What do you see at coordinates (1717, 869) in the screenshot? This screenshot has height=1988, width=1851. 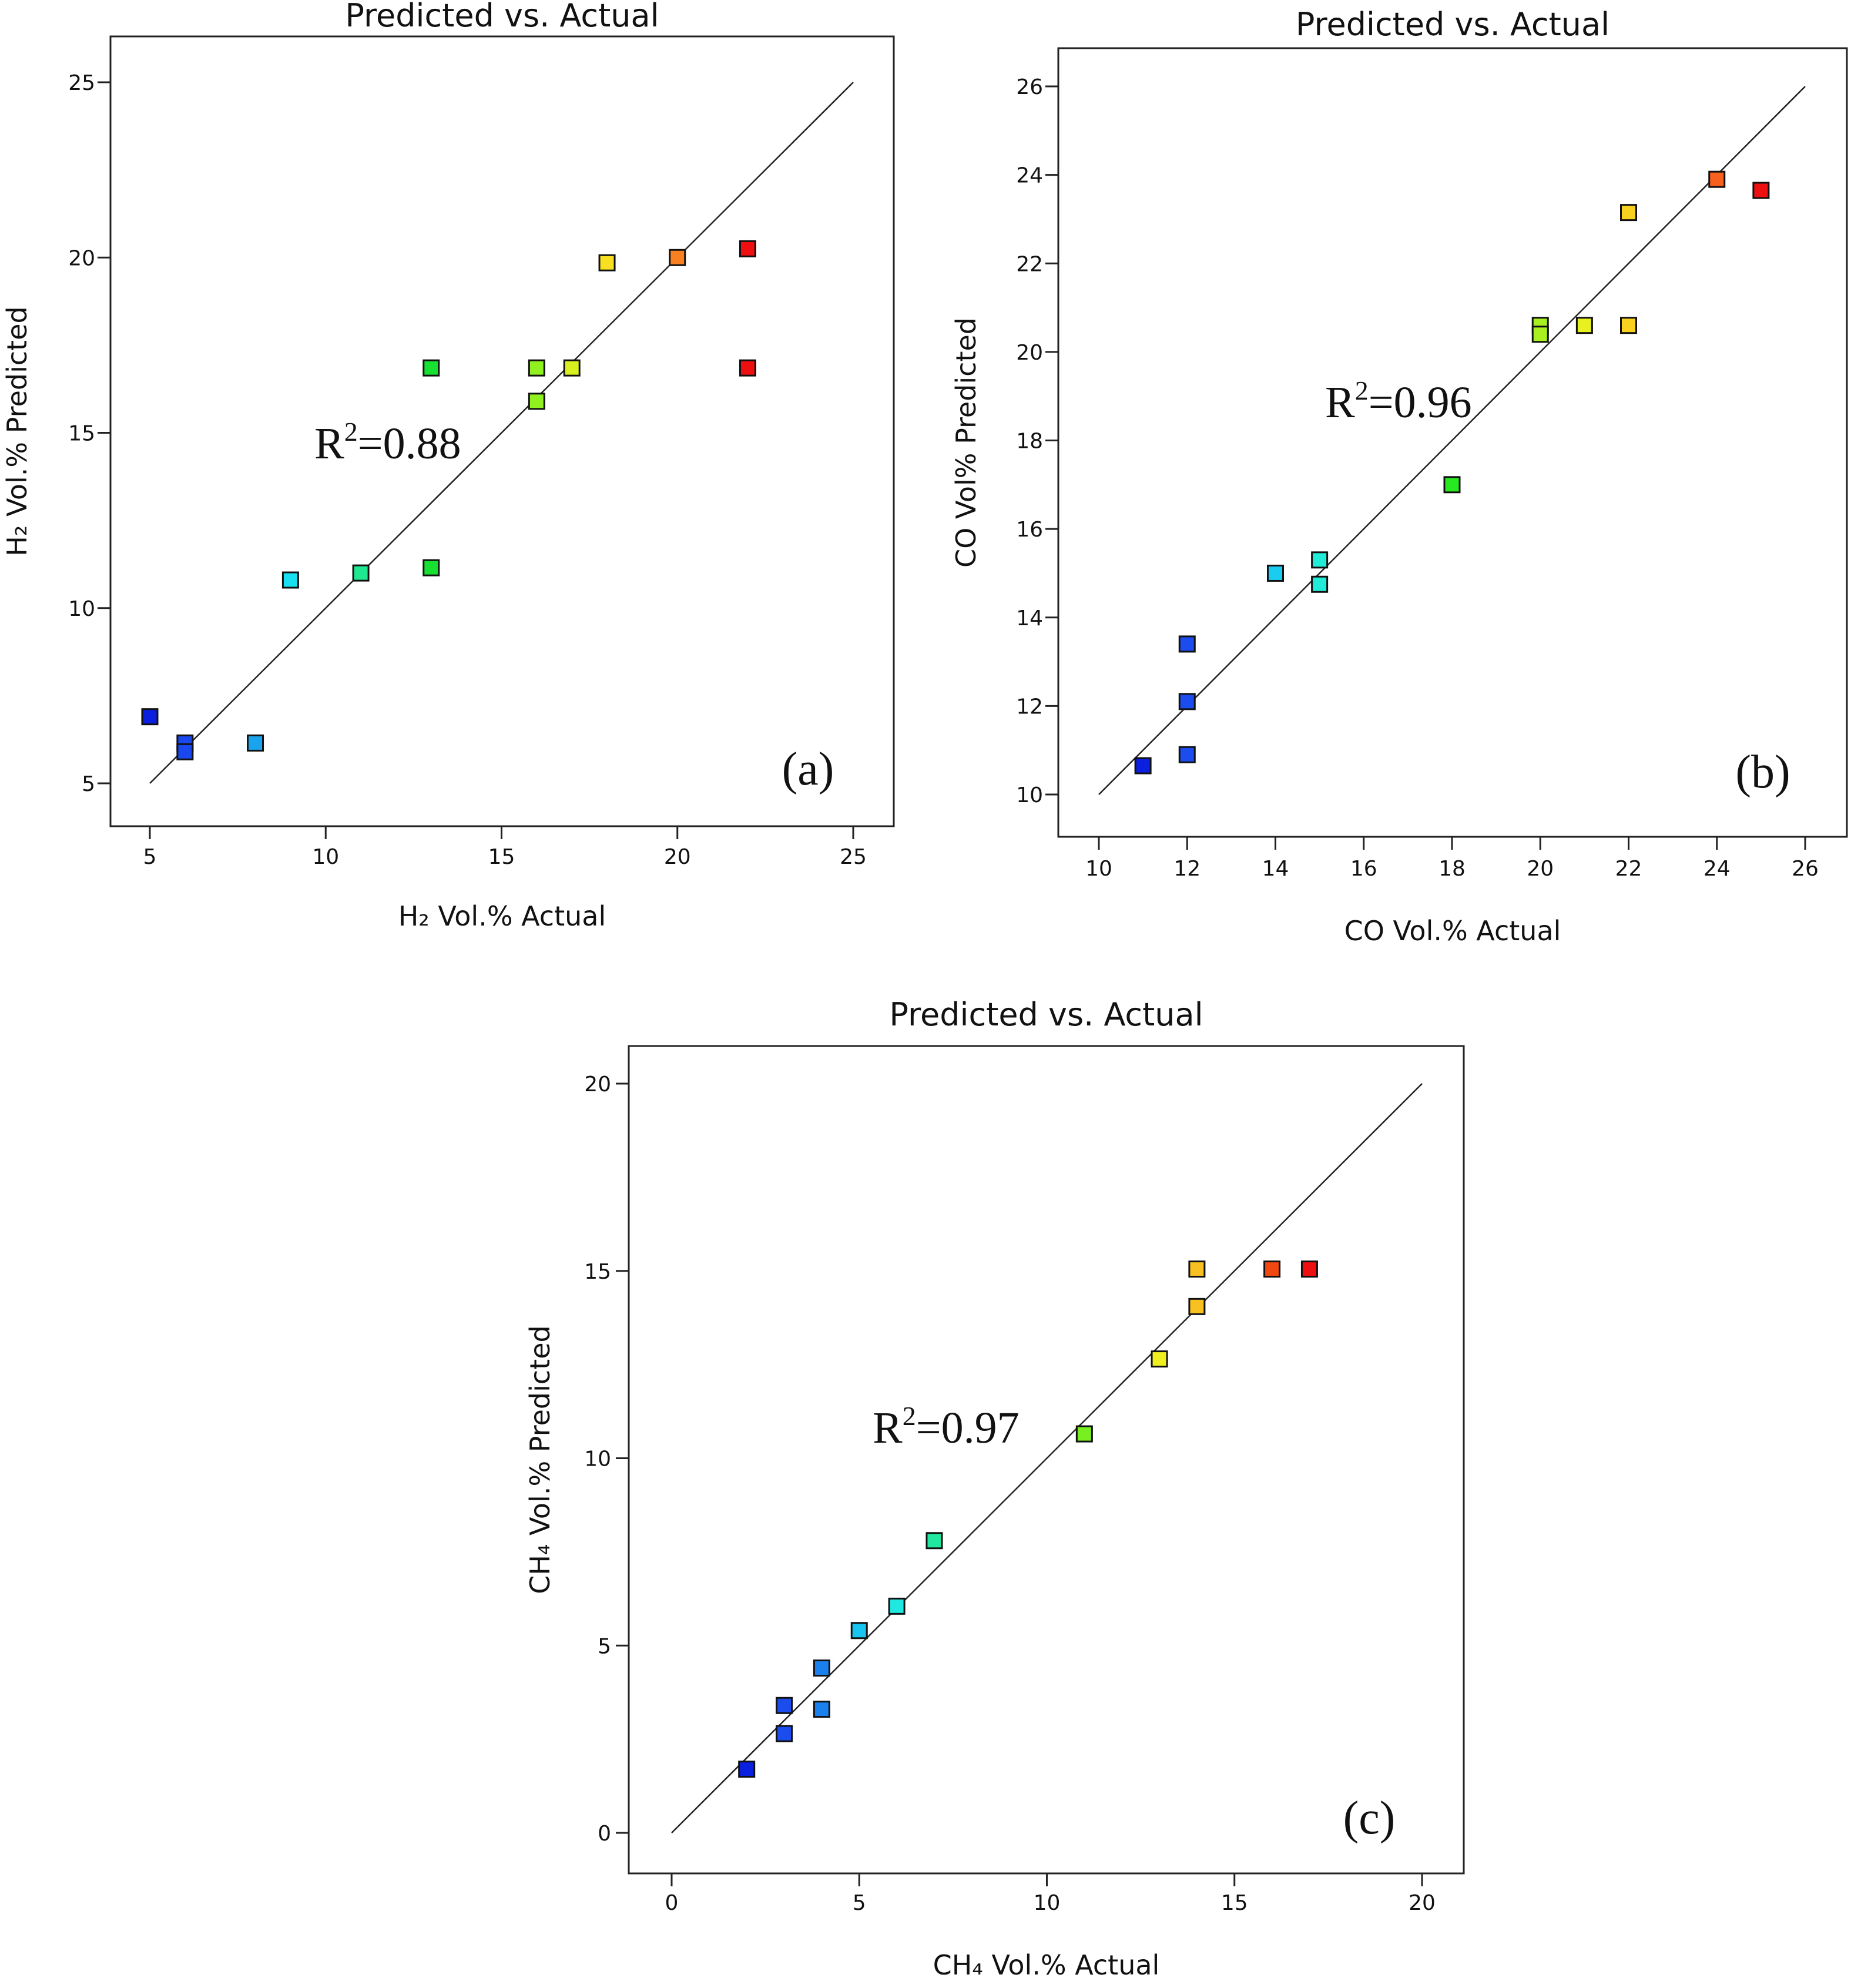 I see `x-tick-label: 24` at bounding box center [1717, 869].